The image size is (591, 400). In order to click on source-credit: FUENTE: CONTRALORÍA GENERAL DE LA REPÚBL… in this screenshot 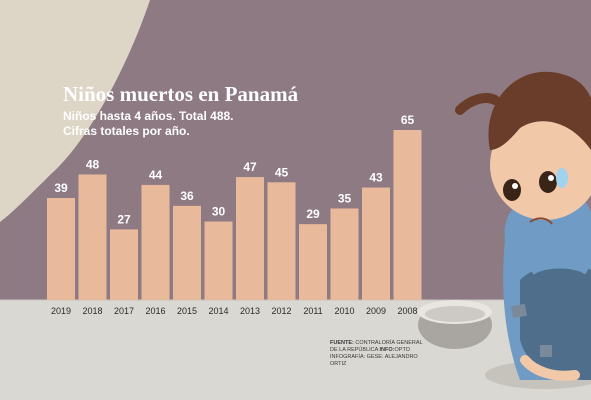, I will do `click(380, 354)`.